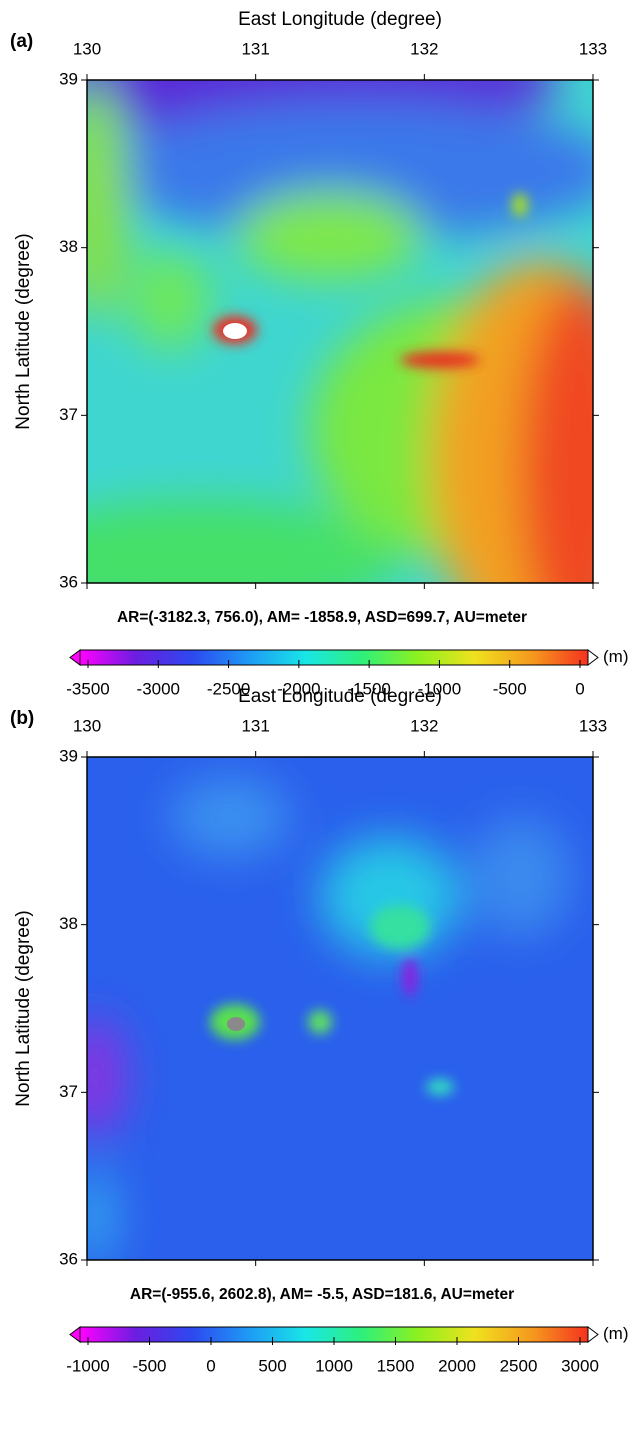  I want to click on colorbar-tick-label: -2500, so click(228, 688).